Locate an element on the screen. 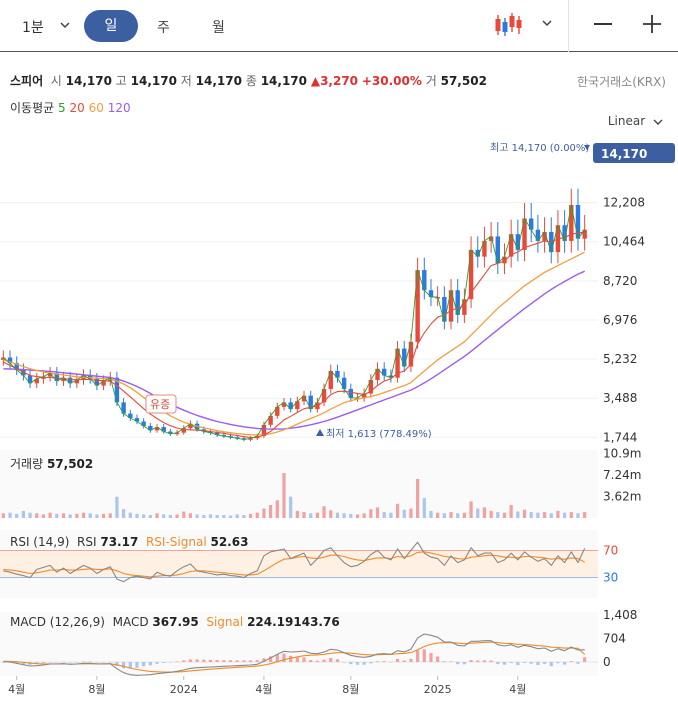 The image size is (678, 701). rsi-series-label: RSI is located at coordinates (87, 542).